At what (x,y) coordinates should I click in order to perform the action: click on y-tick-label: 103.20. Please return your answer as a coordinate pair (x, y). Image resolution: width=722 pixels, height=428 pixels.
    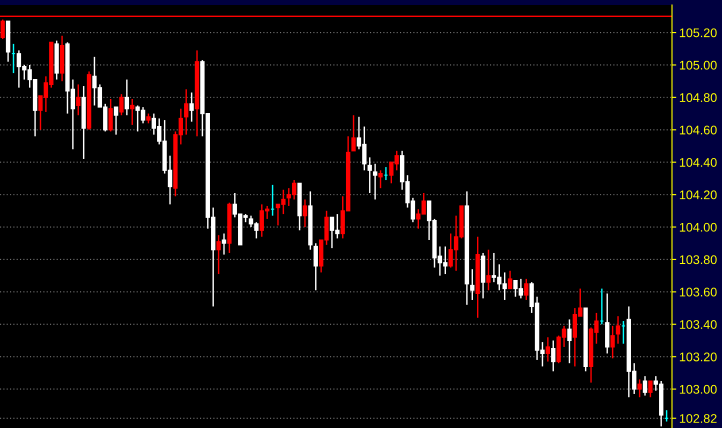
    Looking at the image, I should click on (698, 357).